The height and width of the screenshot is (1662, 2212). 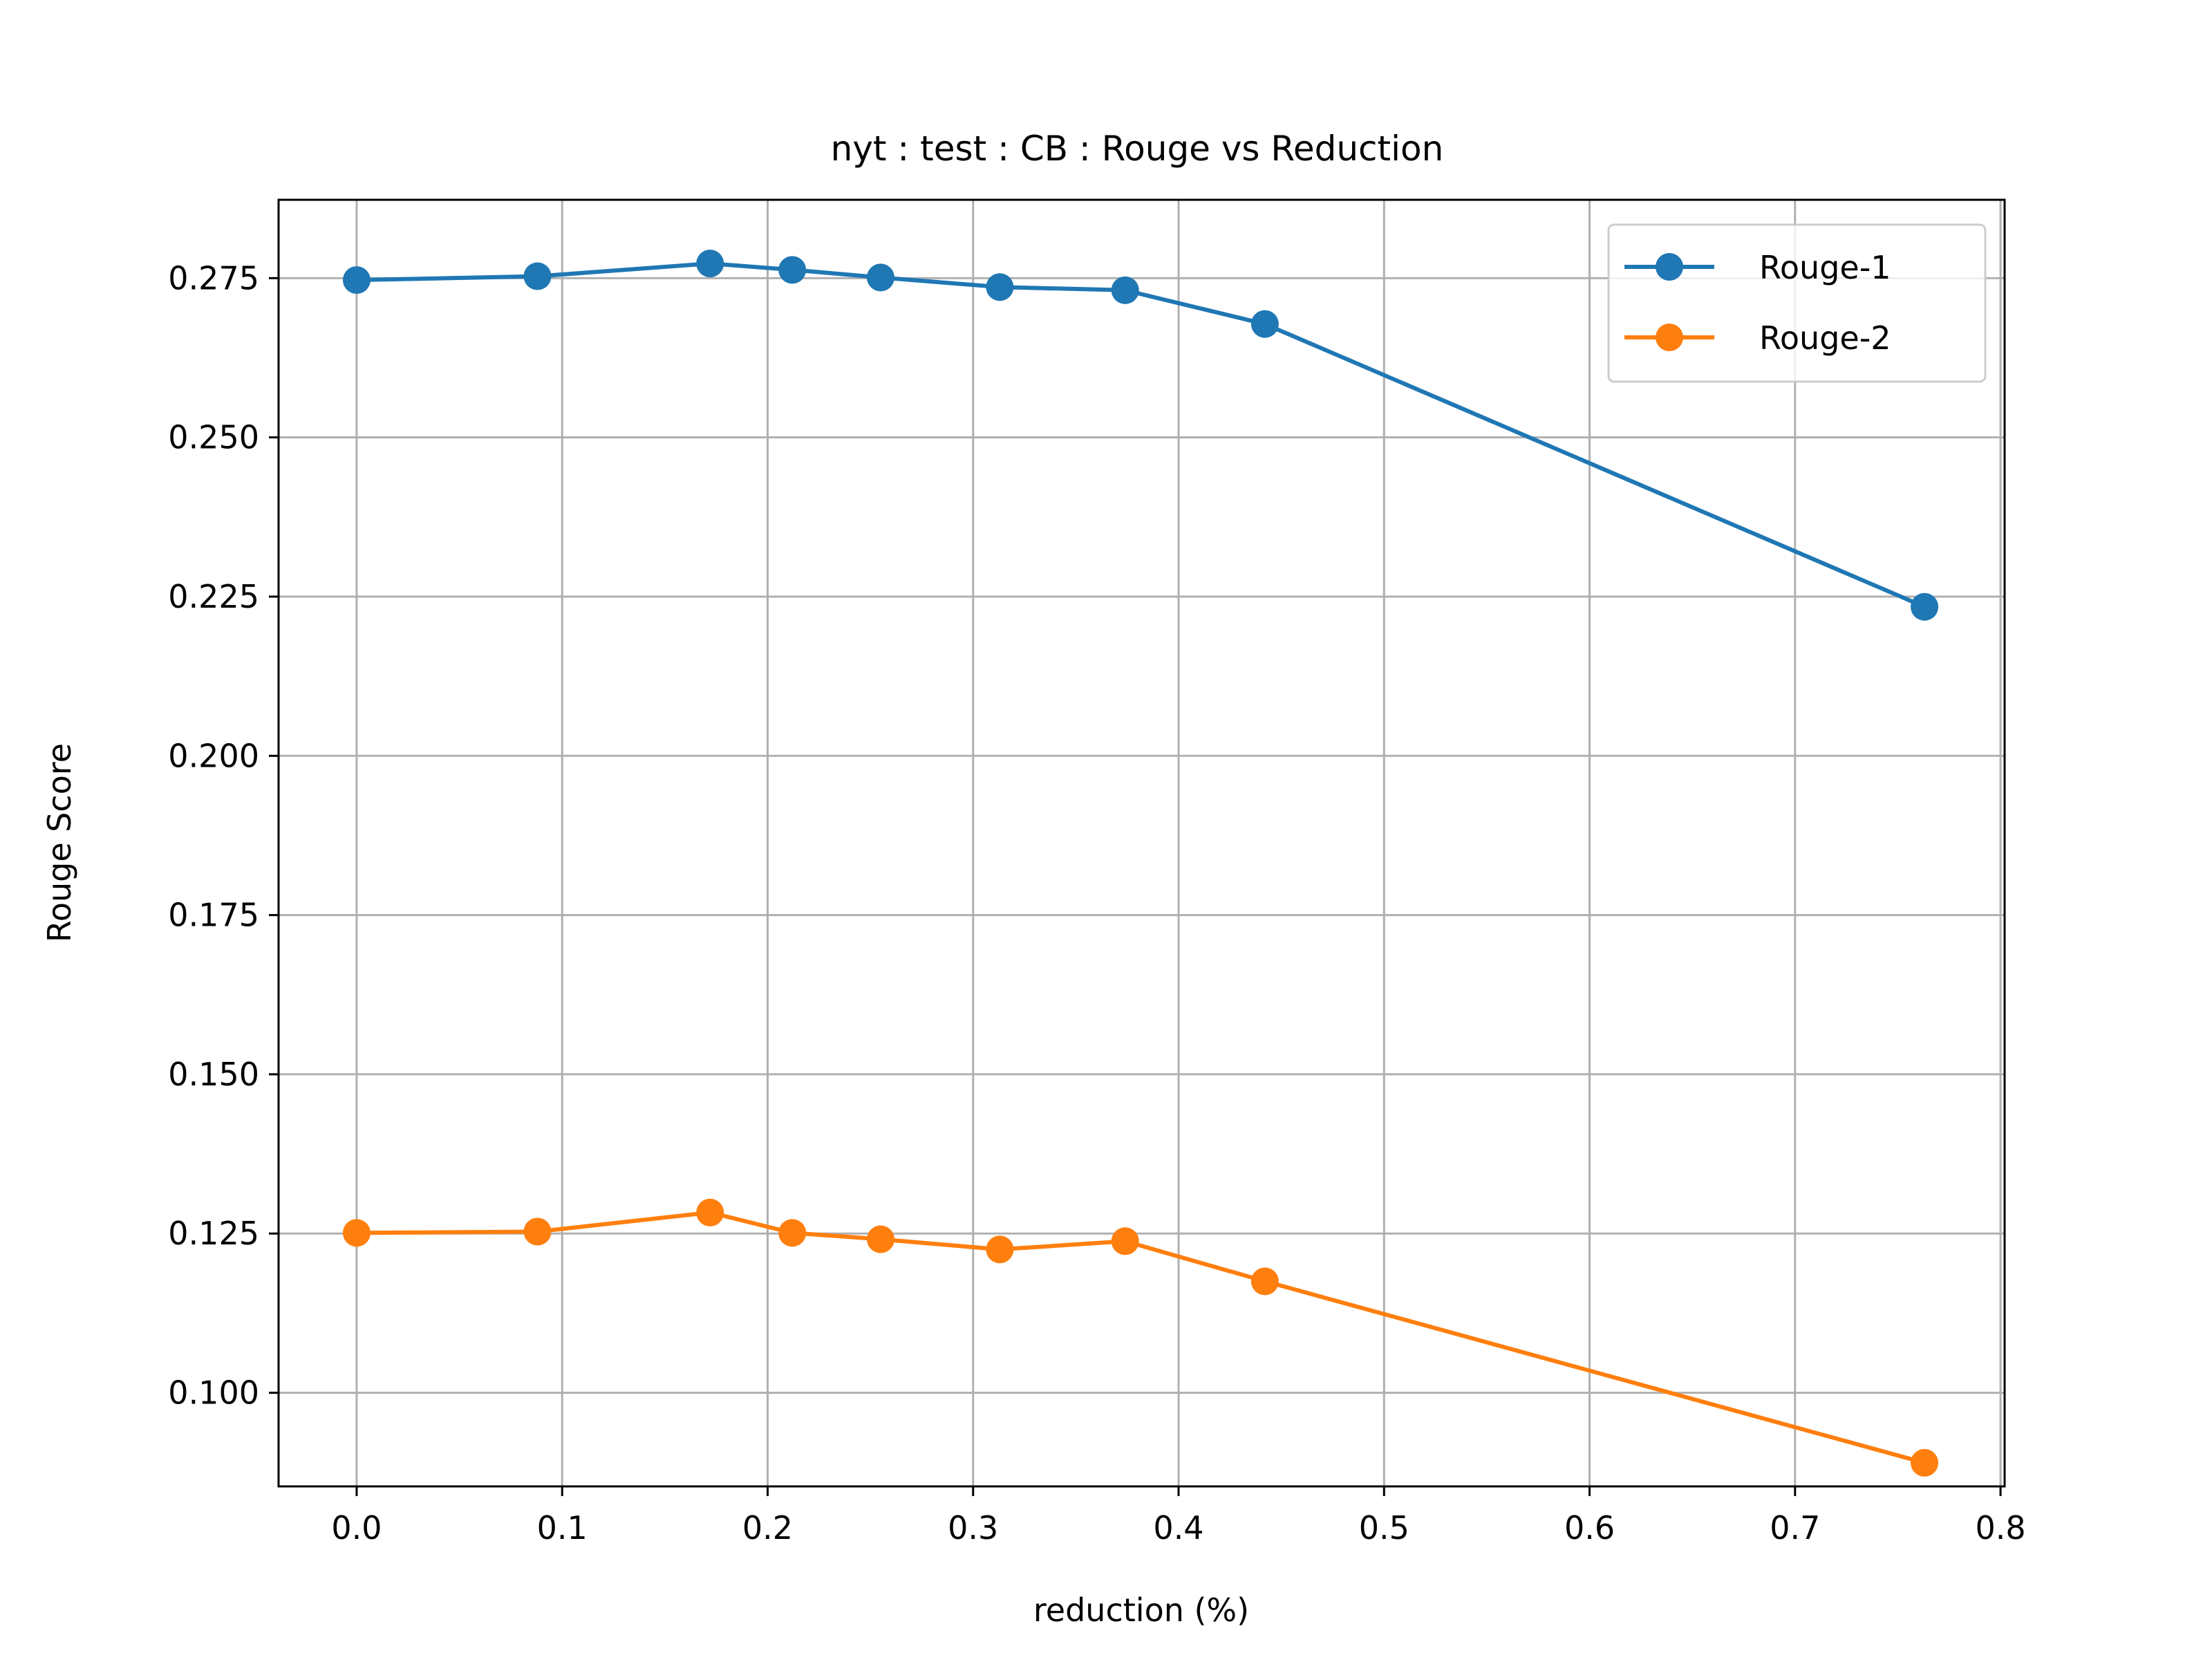 What do you see at coordinates (357, 1528) in the screenshot?
I see `x-tick-label: 0.0` at bounding box center [357, 1528].